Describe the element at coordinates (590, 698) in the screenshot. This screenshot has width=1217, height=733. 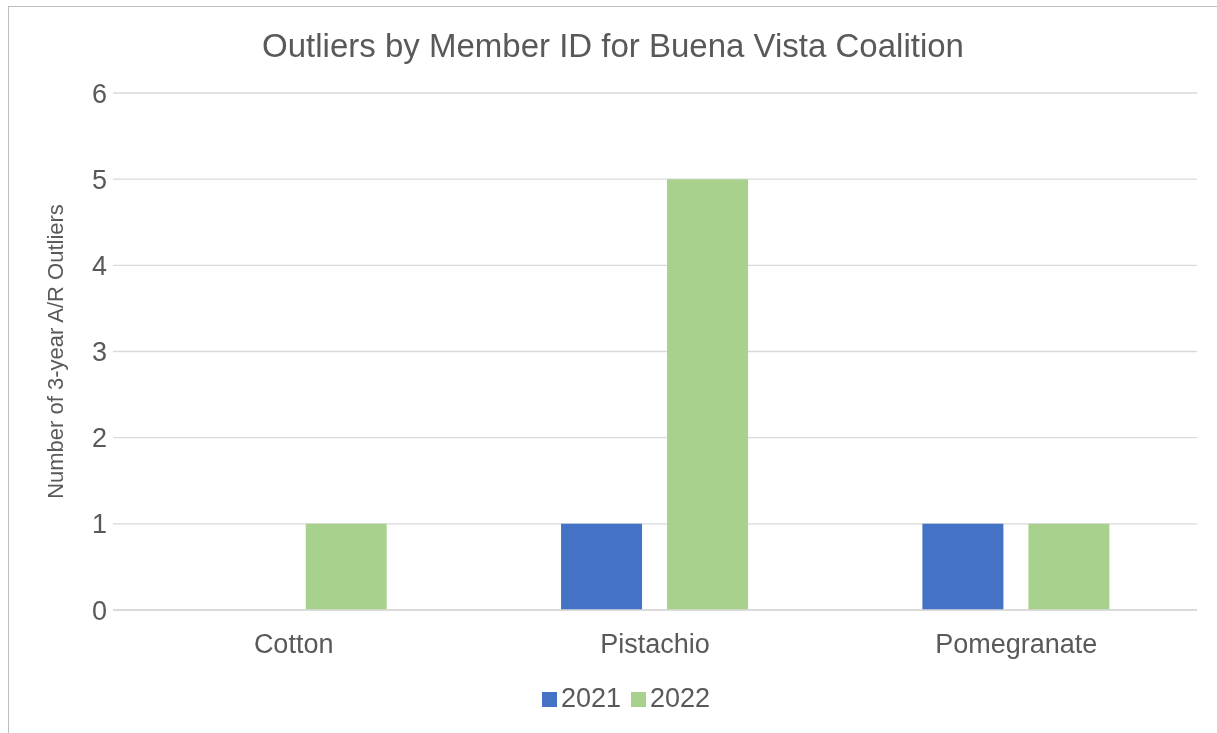
I see `legend-label: 2021` at that location.